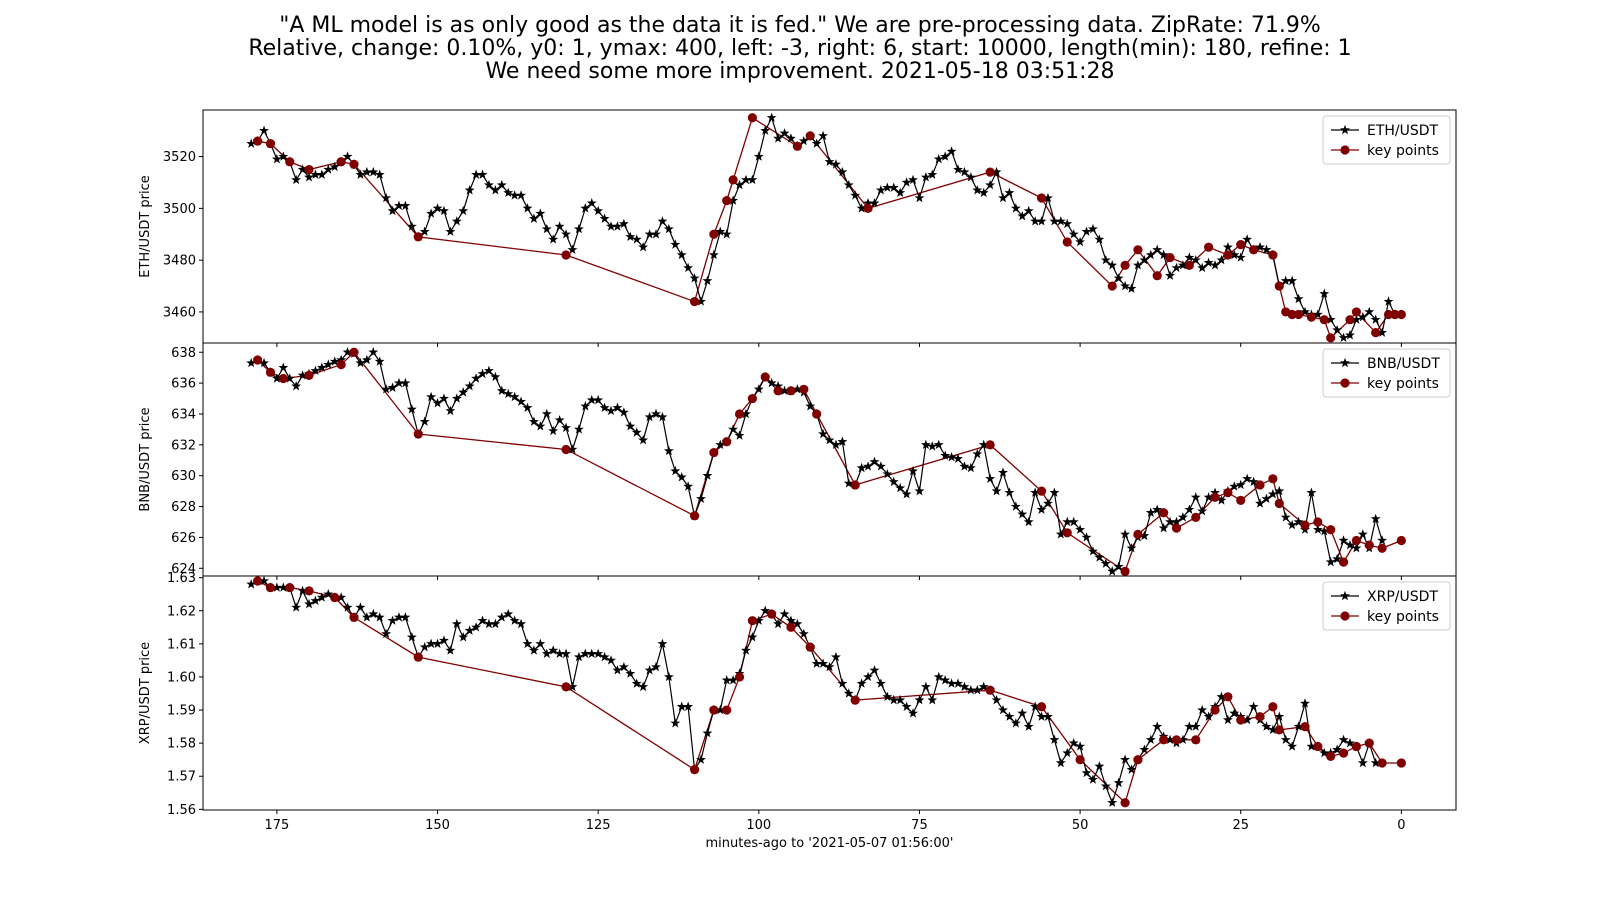  I want to click on x-tick-label: 125, so click(598, 825).